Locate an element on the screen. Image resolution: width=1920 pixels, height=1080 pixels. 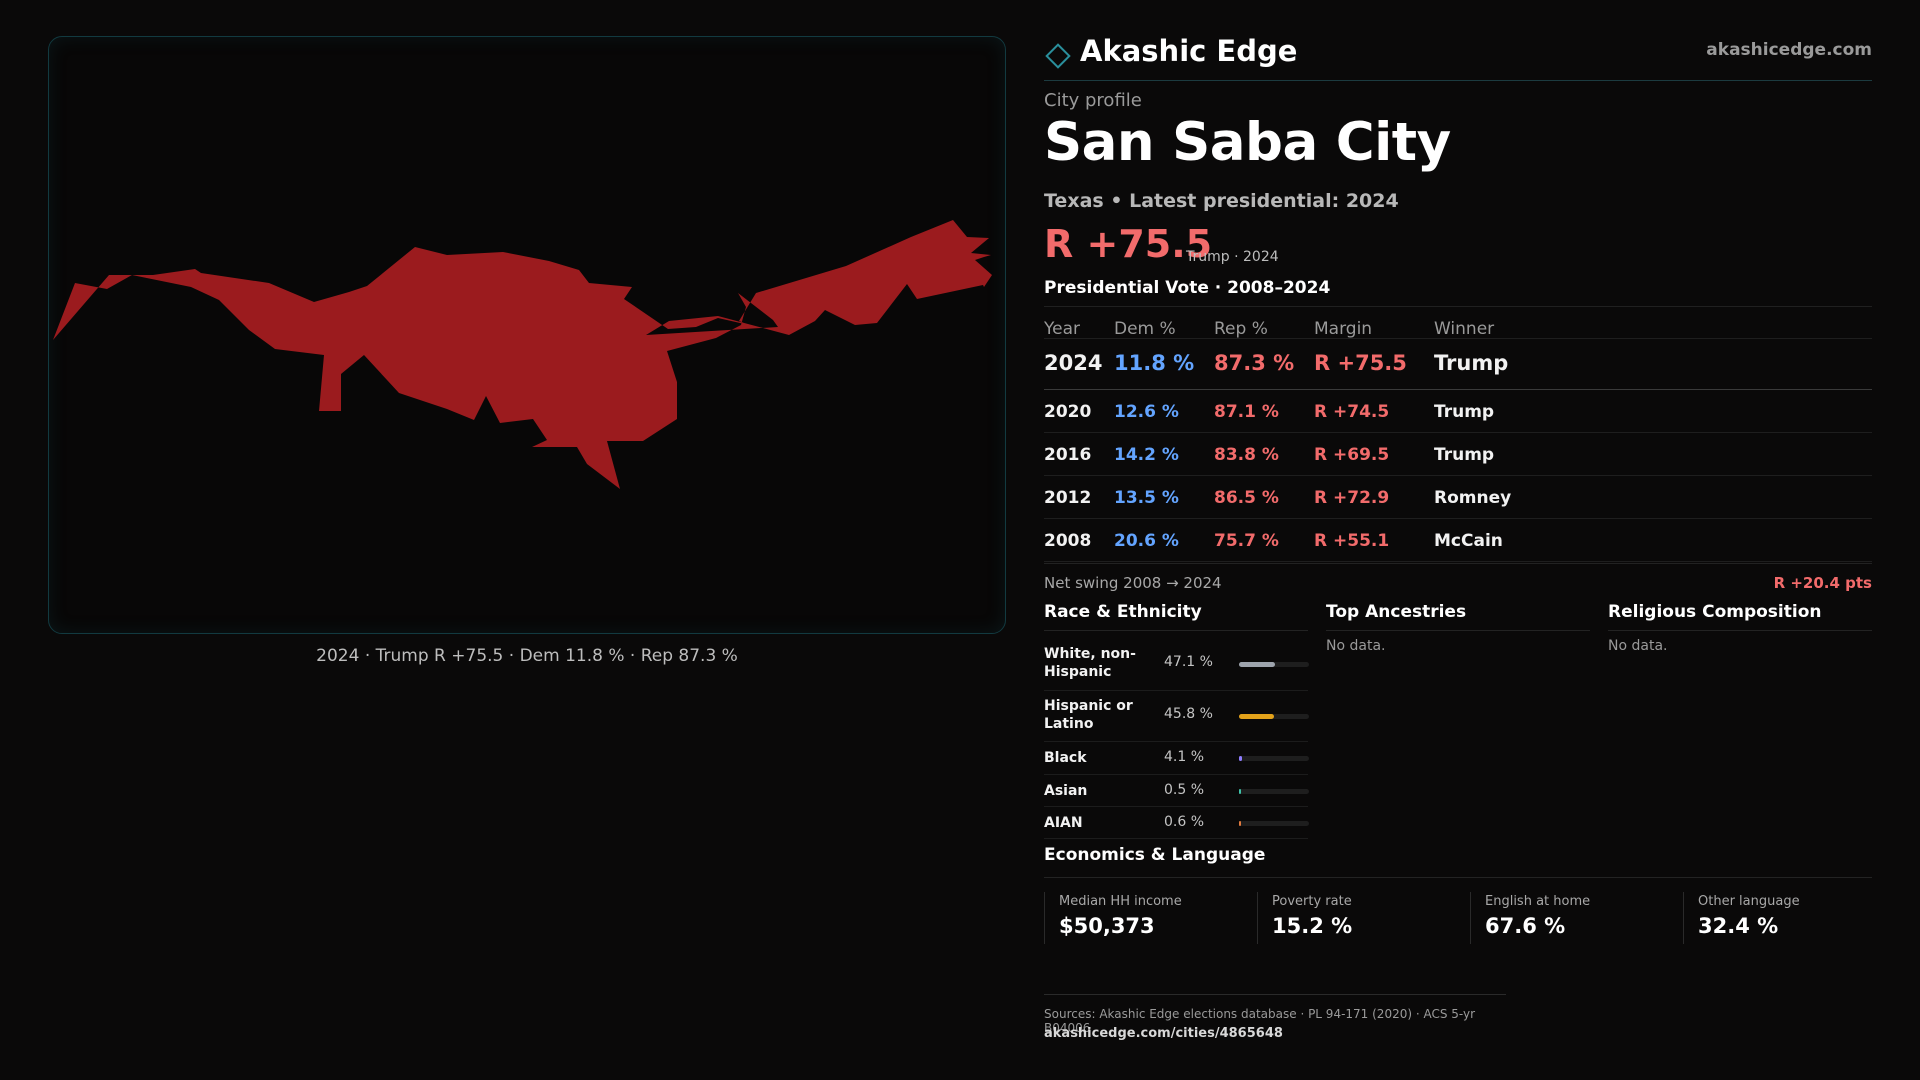
diamond-outline-icon is located at coordinates (1058, 56).